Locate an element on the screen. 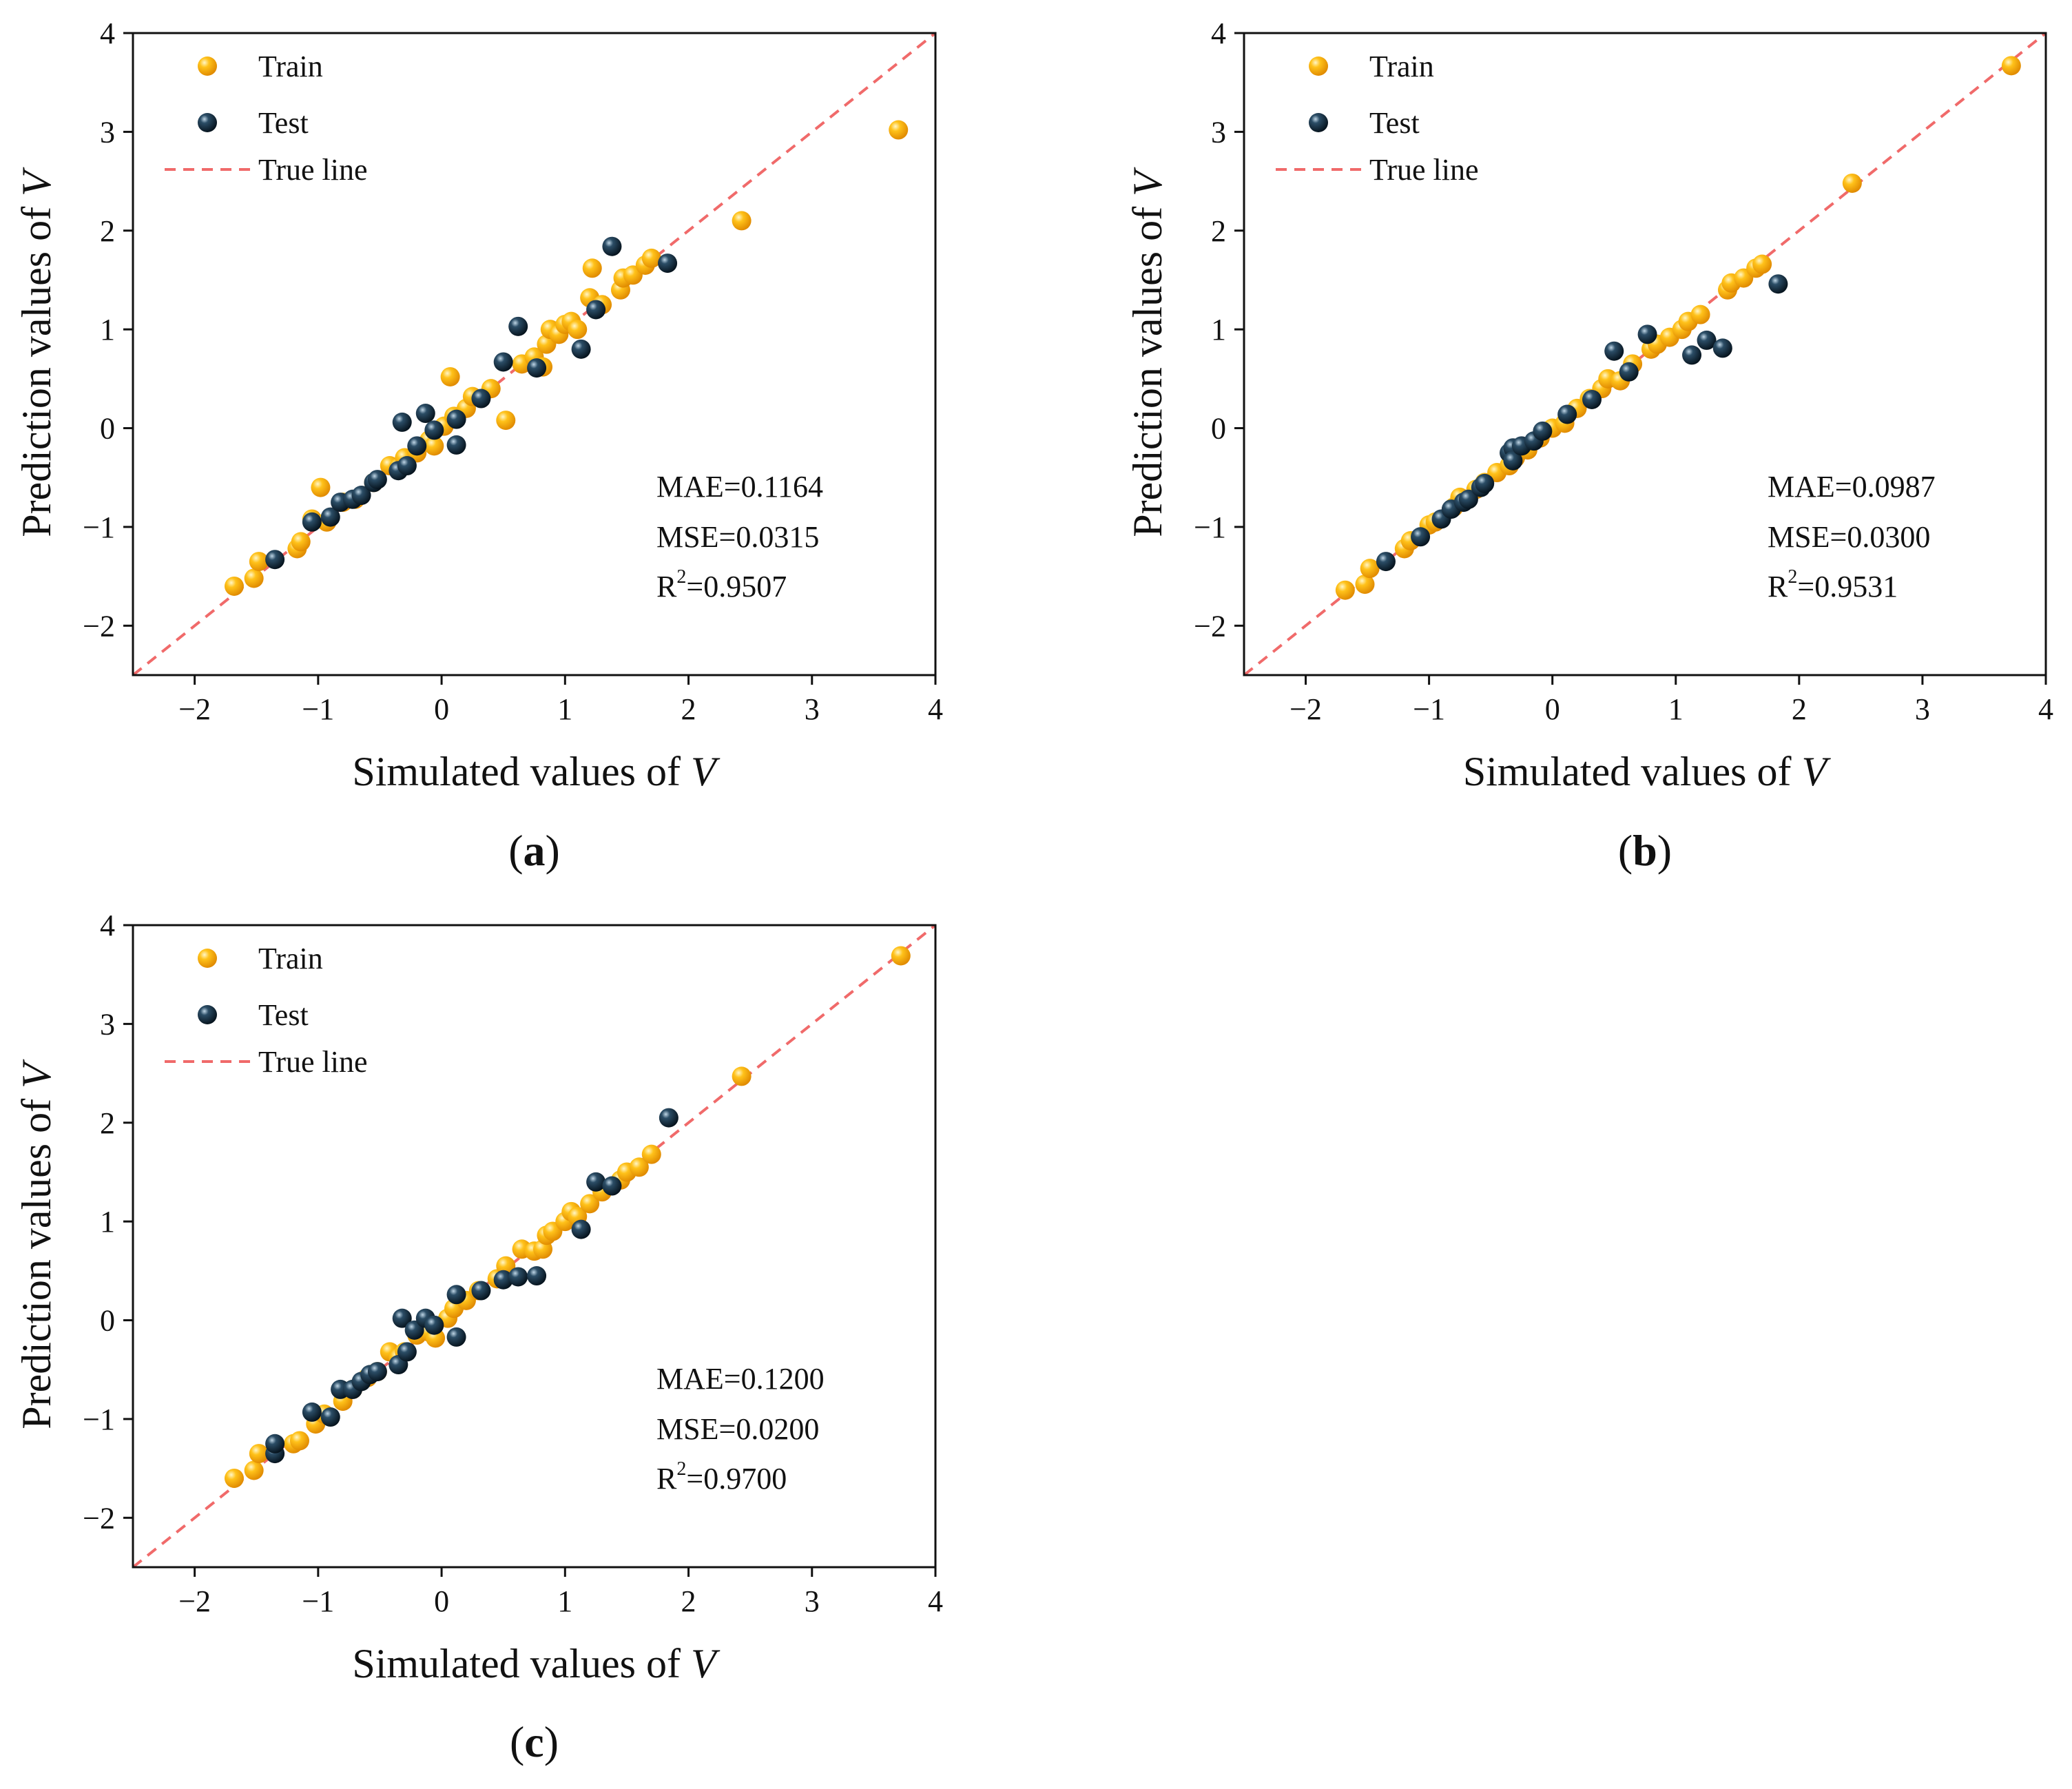 Image resolution: width=2072 pixels, height=1789 pixels. metrics-annotation: MAE=0.1200 MSE=0.0200 R2=0.9700 is located at coordinates (740, 1429).